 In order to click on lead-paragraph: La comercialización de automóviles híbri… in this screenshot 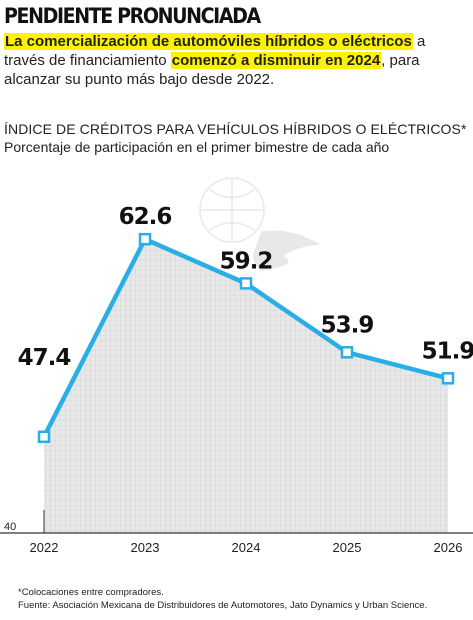, I will do `click(235, 60)`.